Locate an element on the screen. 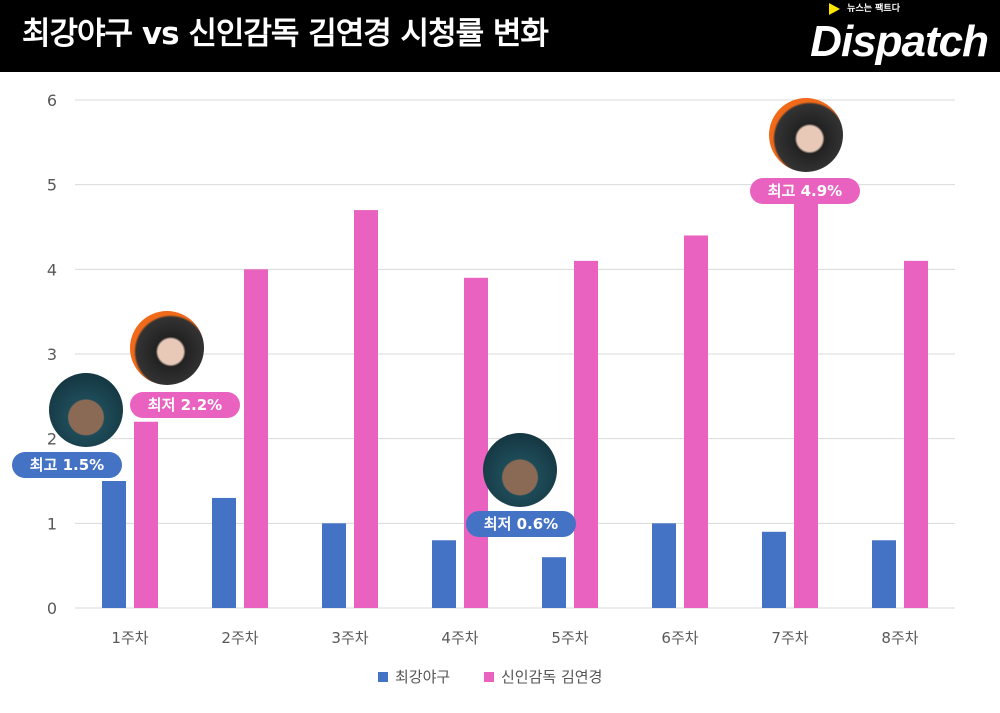 The image size is (1000, 713). annotation-tag: 최저 0.6% is located at coordinates (521, 524).